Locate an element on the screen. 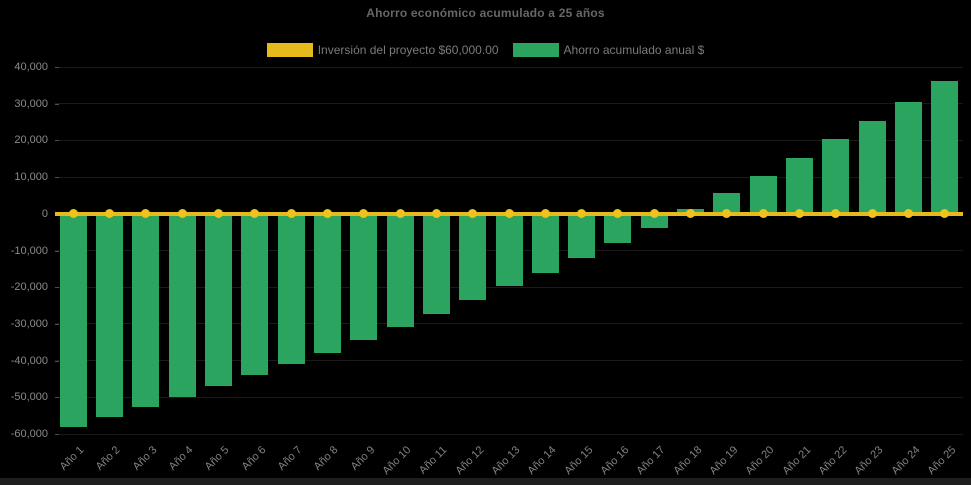 The height and width of the screenshot is (485, 971). legend-label-ahorro: Ahorro acumulado anual $ is located at coordinates (634, 50).